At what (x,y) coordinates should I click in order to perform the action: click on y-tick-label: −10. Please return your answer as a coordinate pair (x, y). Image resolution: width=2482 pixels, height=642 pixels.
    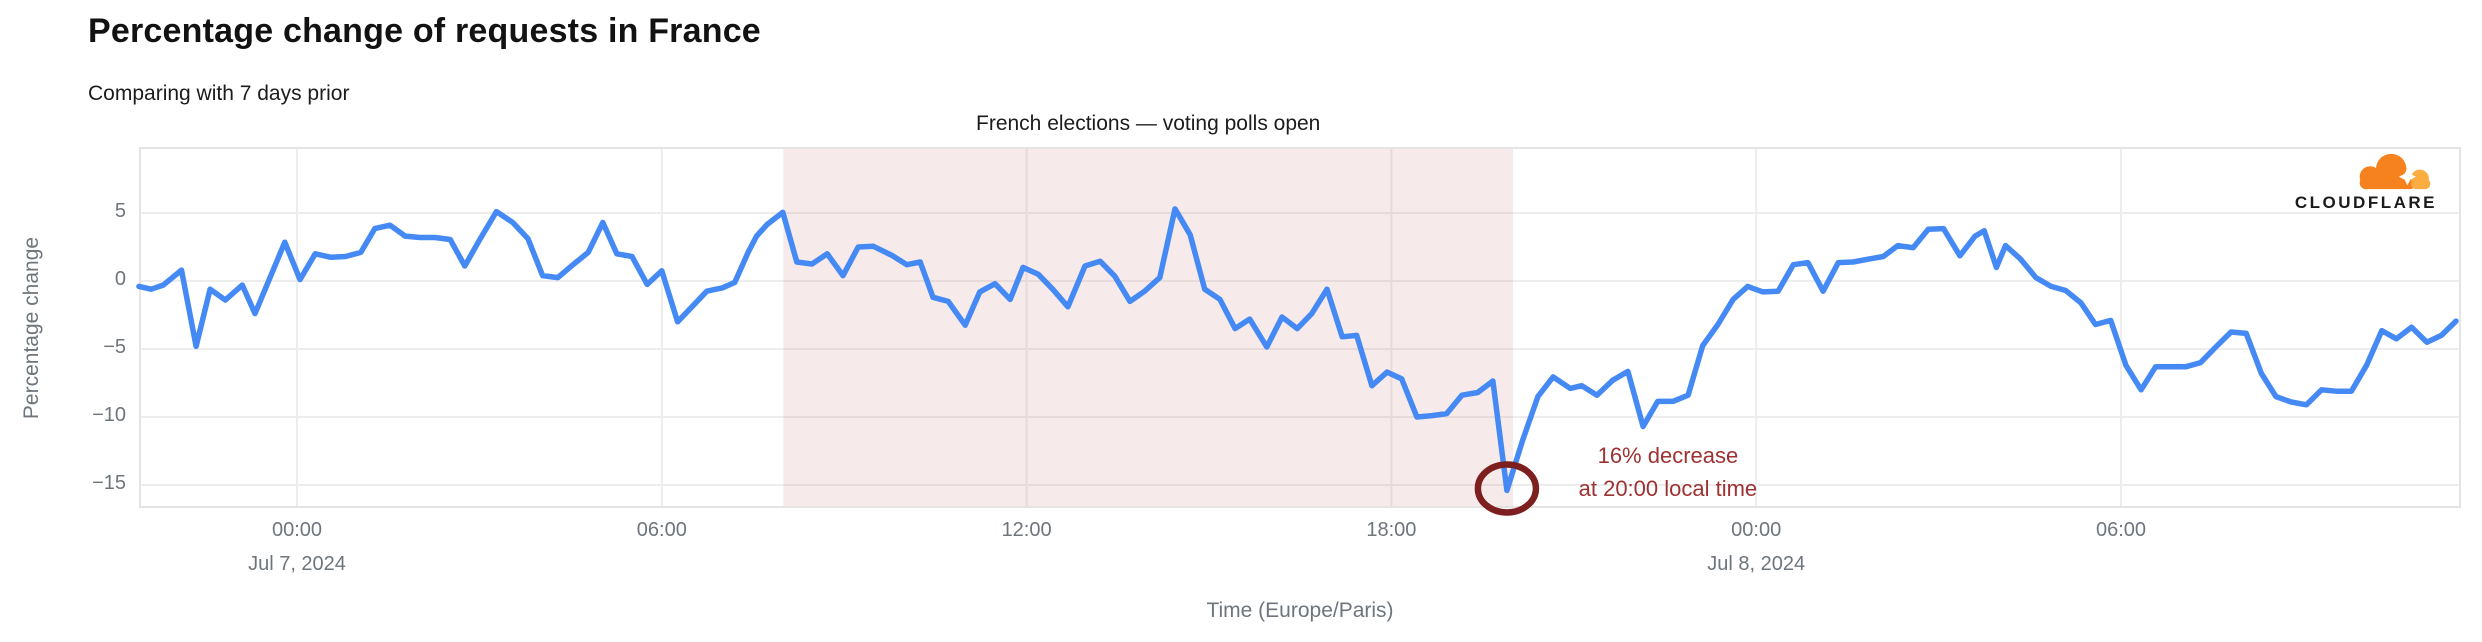
    Looking at the image, I should click on (109, 415).